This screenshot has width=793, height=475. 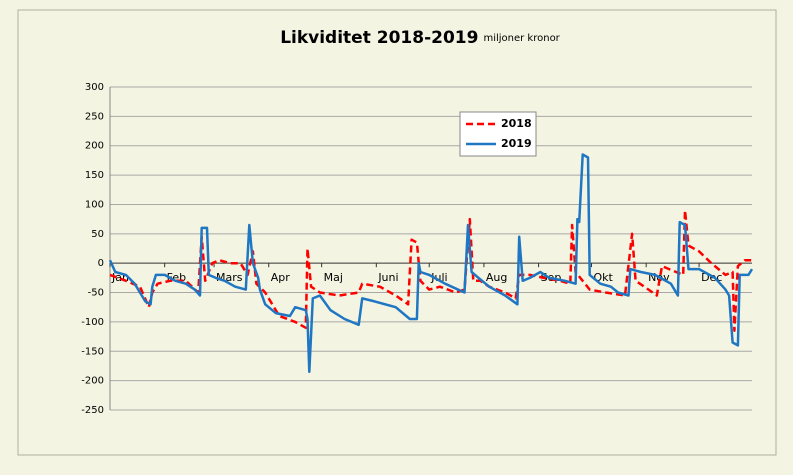 I want to click on y-tick-label: 250, so click(x=94, y=116).